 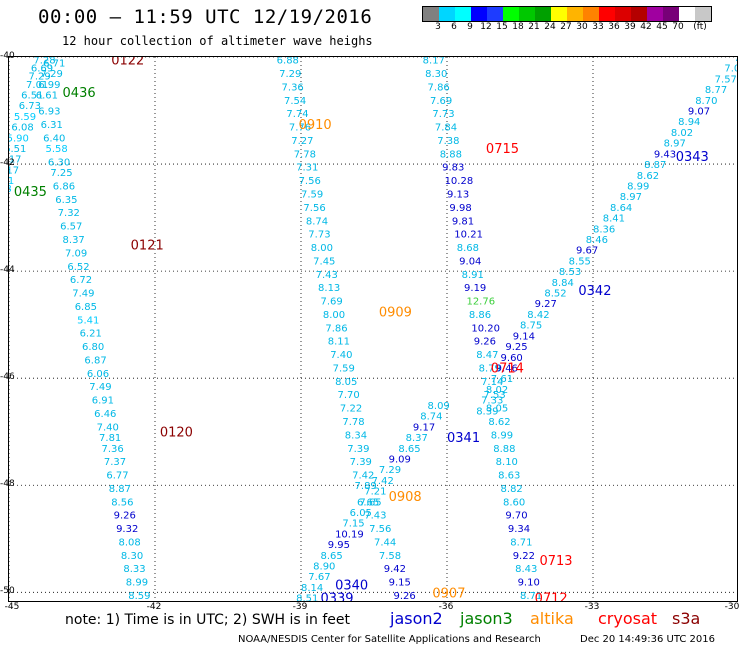 What do you see at coordinates (689, 122) in the screenshot?
I see `swh-value: 8.94` at bounding box center [689, 122].